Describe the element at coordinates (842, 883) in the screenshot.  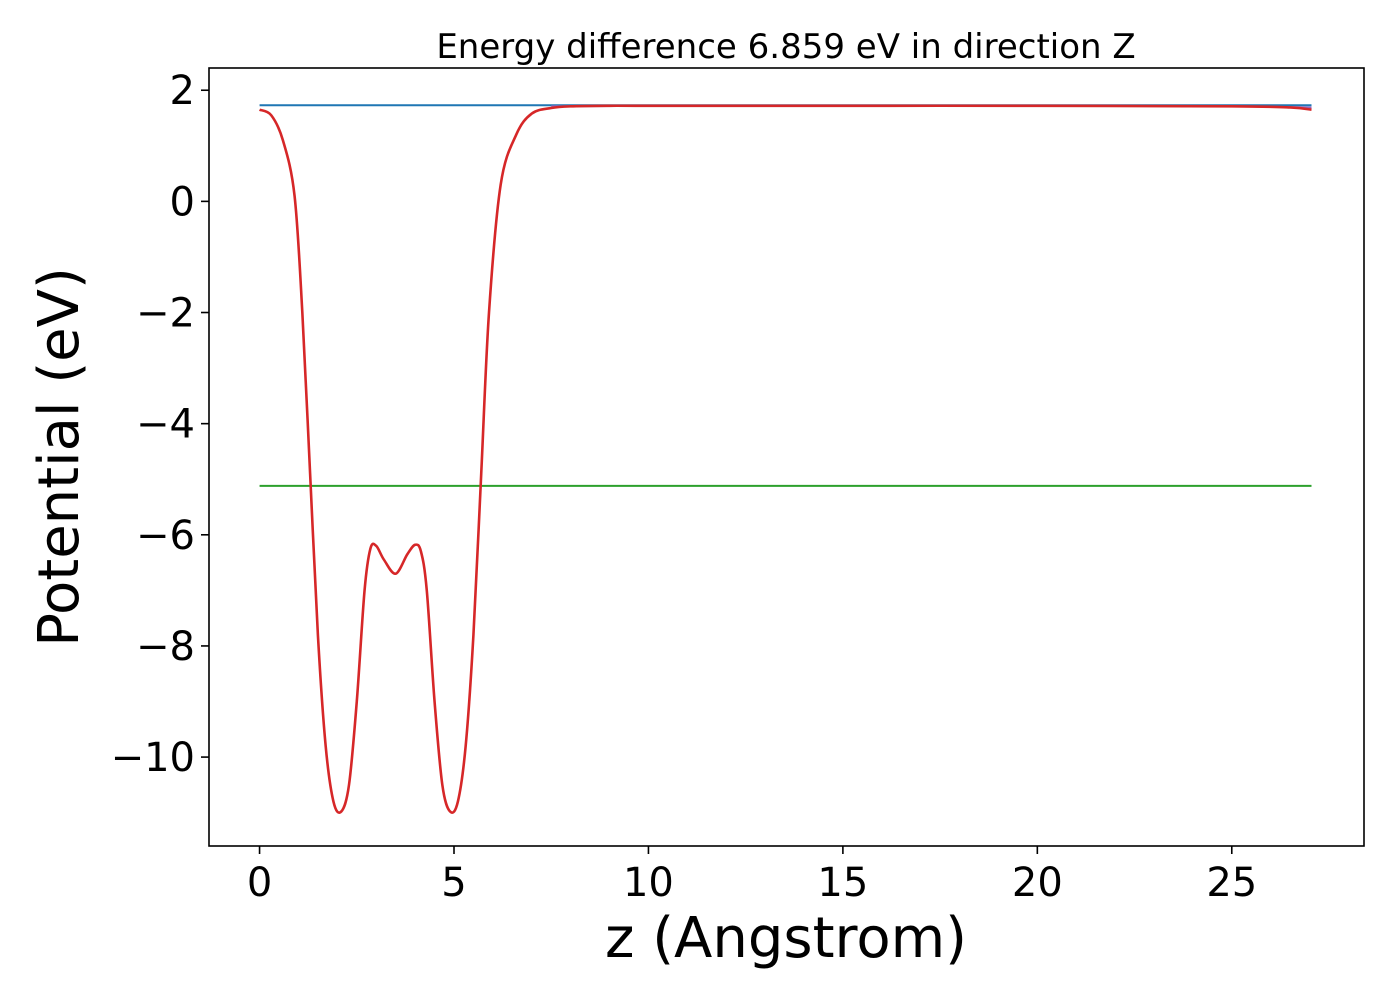
I see `x-tick-label: 15` at that location.